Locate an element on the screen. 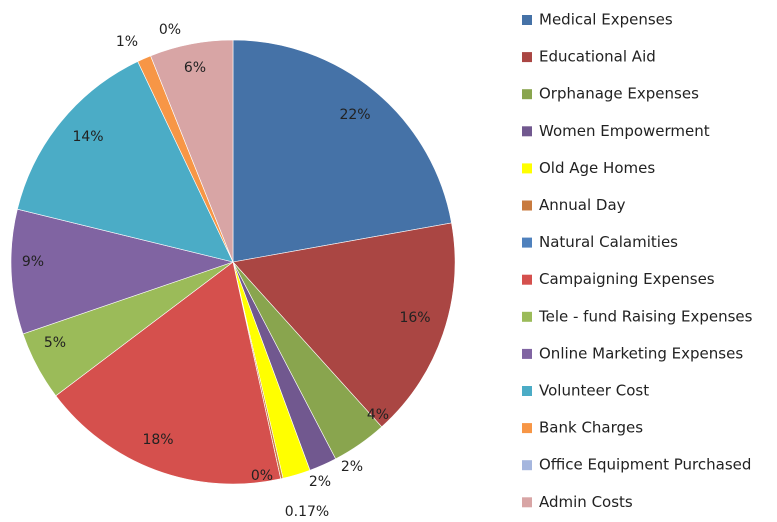  data-label: 16% is located at coordinates (414, 318).